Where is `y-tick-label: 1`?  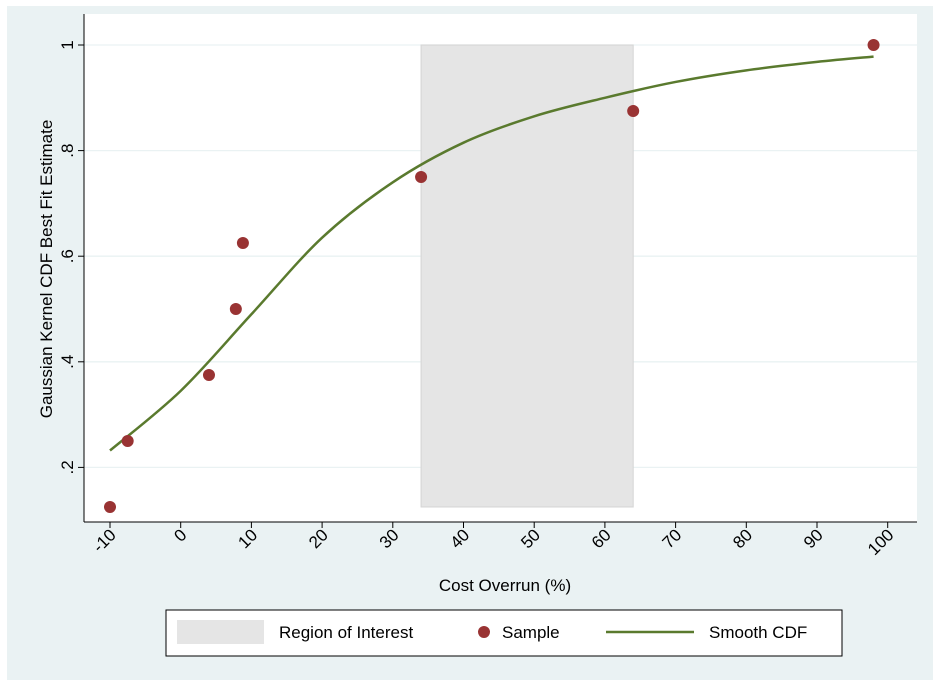
y-tick-label: 1 is located at coordinates (67, 44).